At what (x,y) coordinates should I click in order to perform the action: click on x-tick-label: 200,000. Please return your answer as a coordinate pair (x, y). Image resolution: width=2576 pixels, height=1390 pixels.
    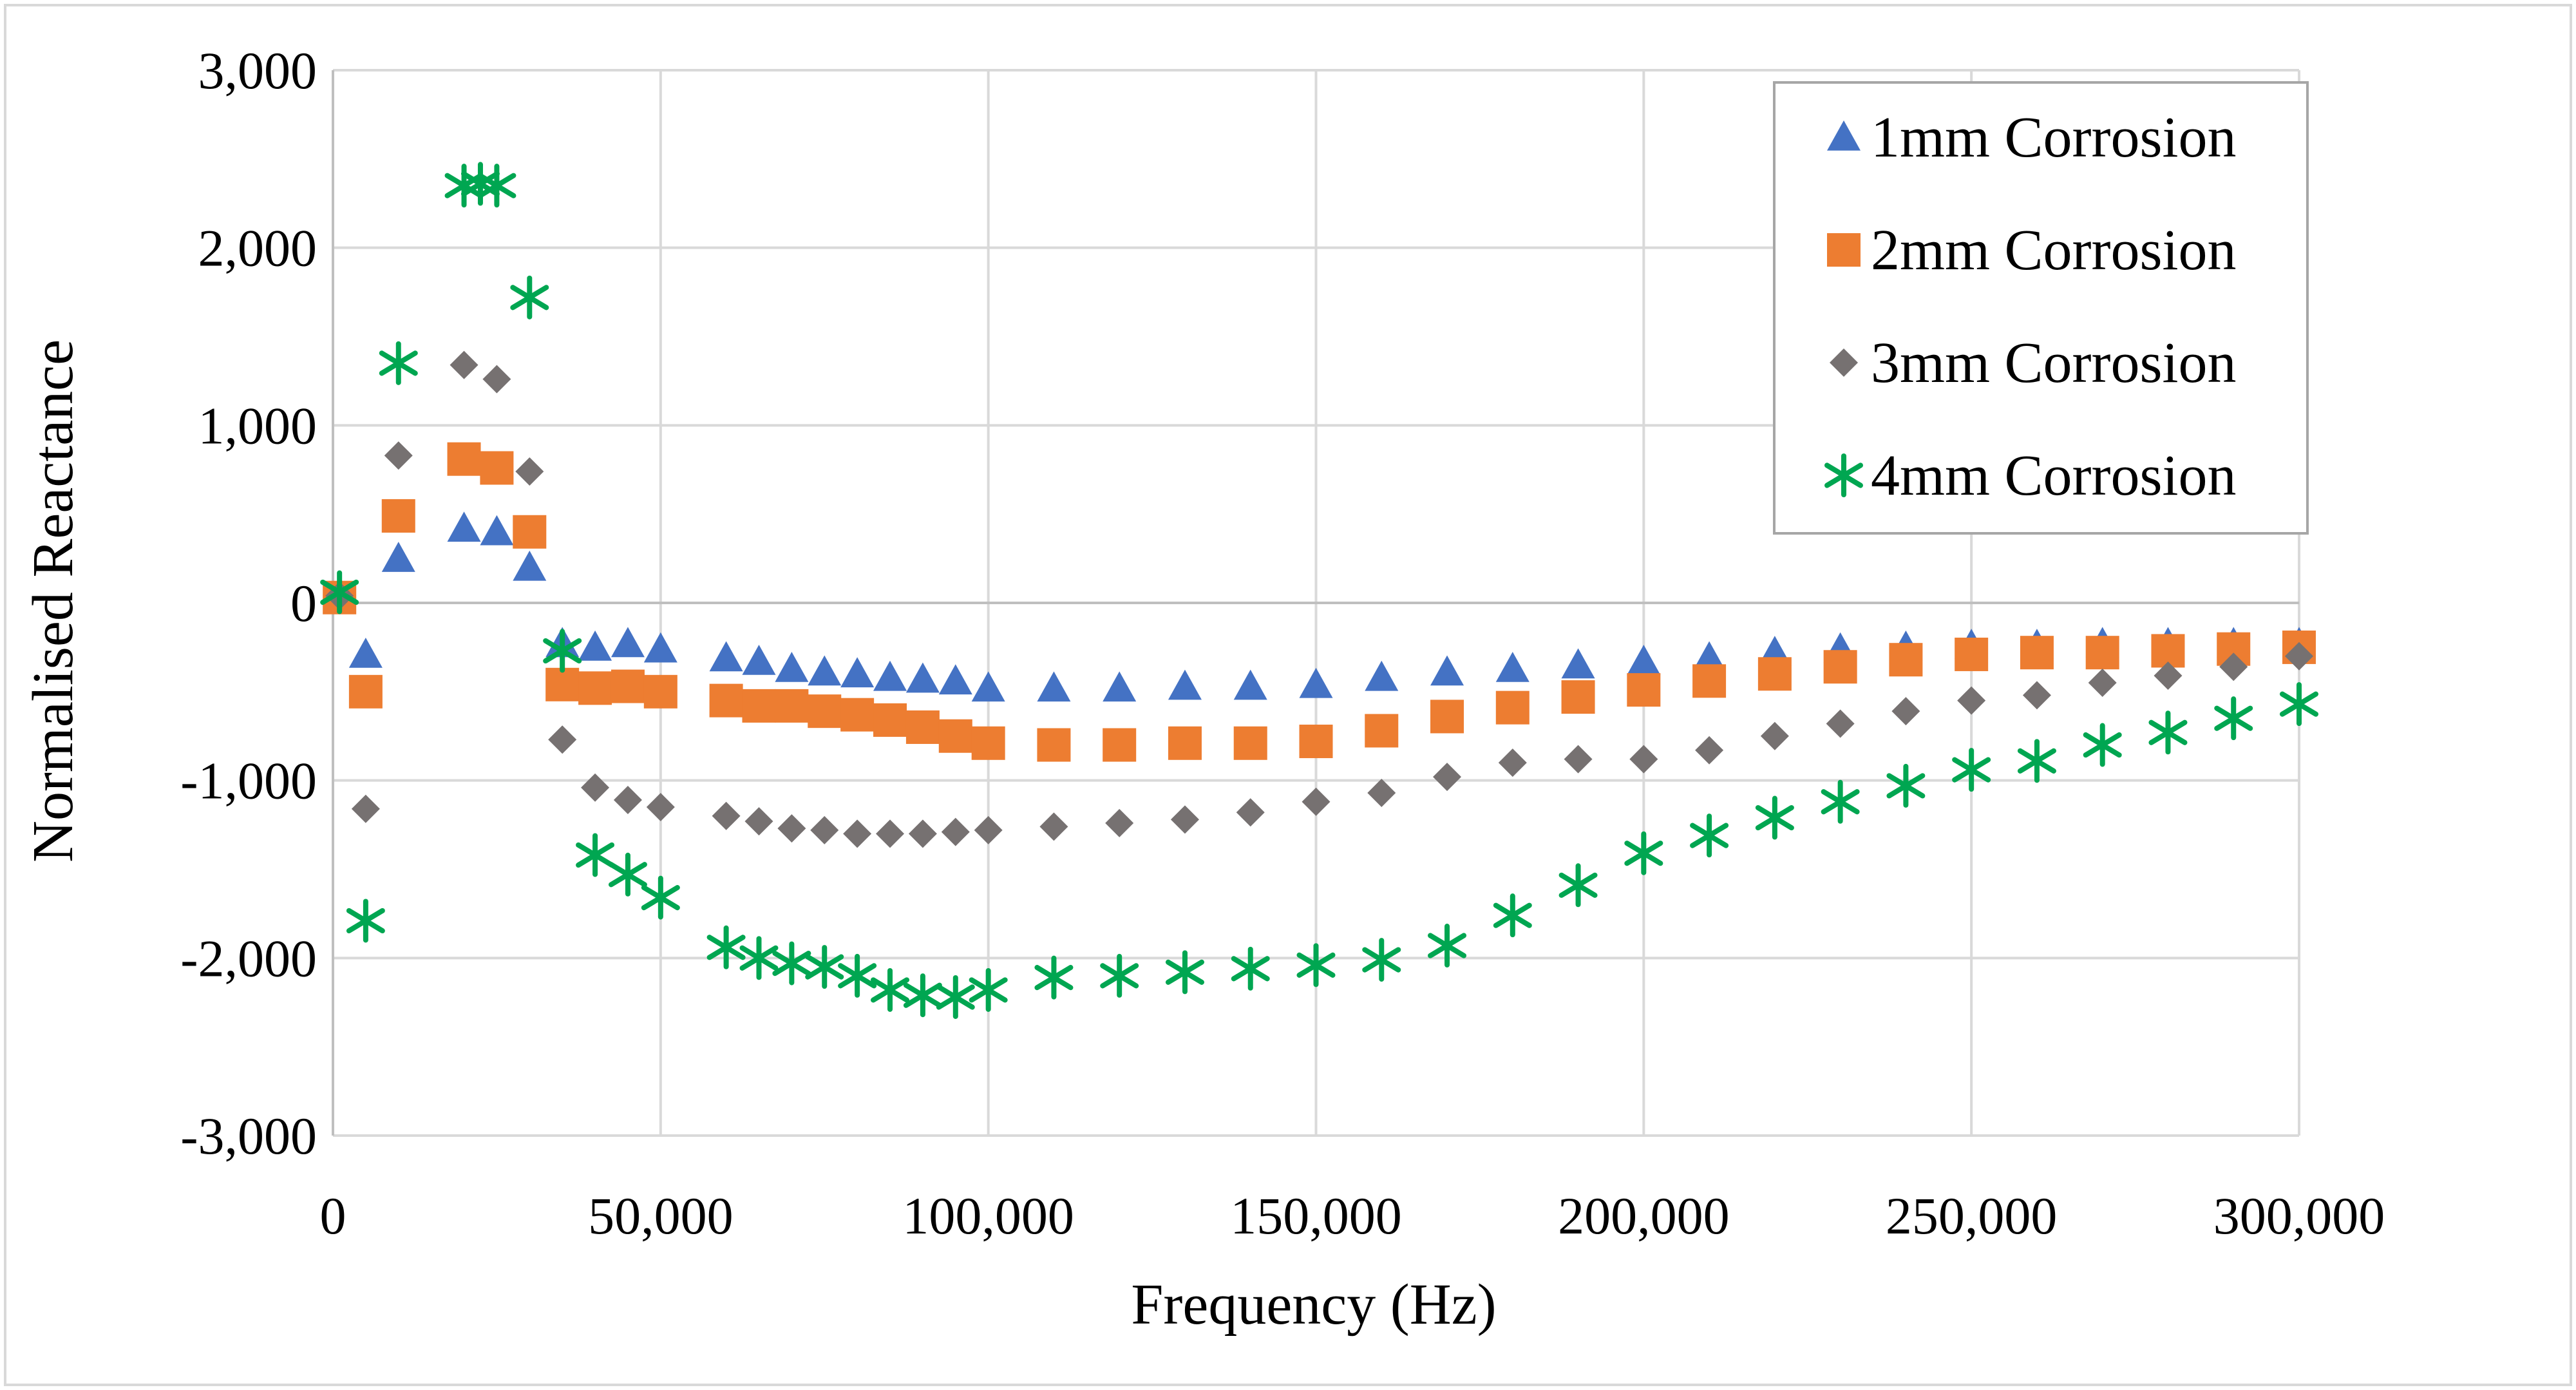
    Looking at the image, I should click on (1644, 1215).